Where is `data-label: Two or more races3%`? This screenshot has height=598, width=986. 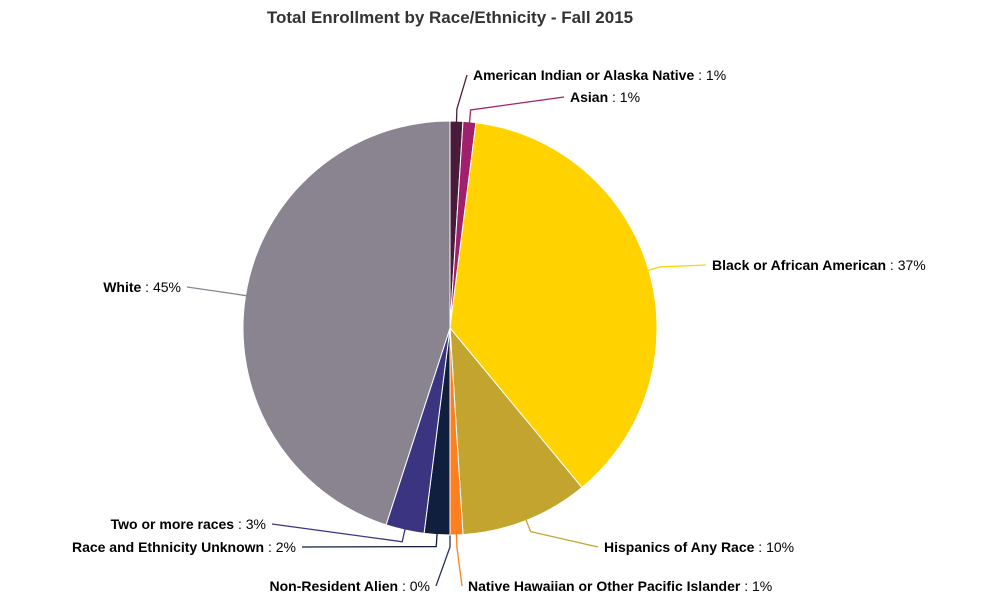 data-label: Two or more races3% is located at coordinates (188, 524).